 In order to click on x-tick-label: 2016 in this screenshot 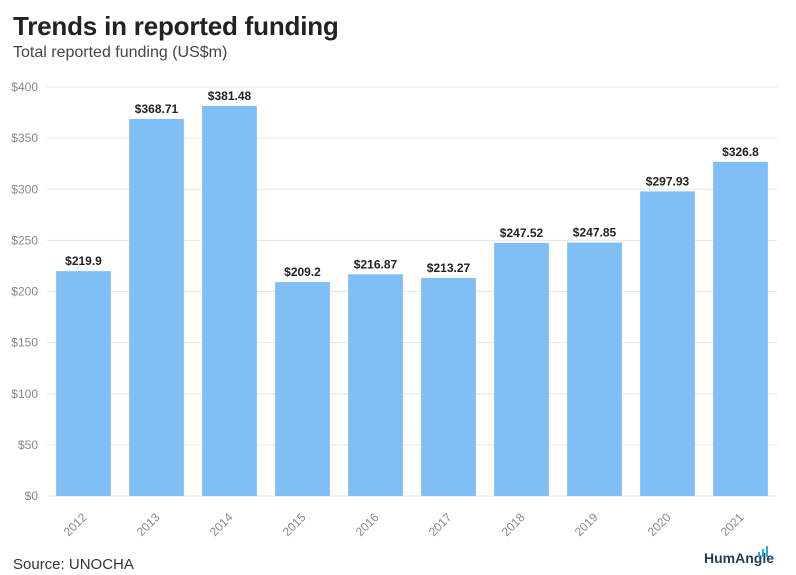, I will do `click(367, 524)`.